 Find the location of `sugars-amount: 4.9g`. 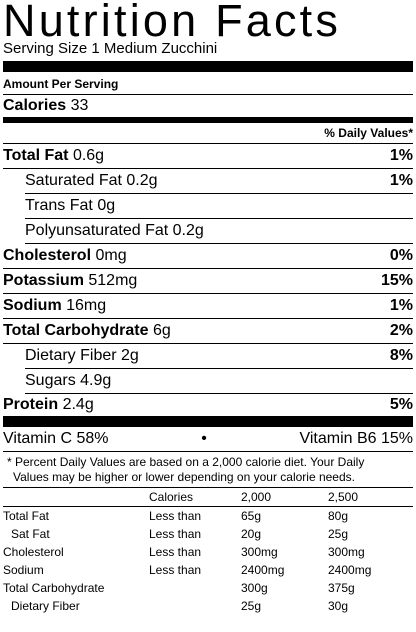

sugars-amount: 4.9g is located at coordinates (96, 380).